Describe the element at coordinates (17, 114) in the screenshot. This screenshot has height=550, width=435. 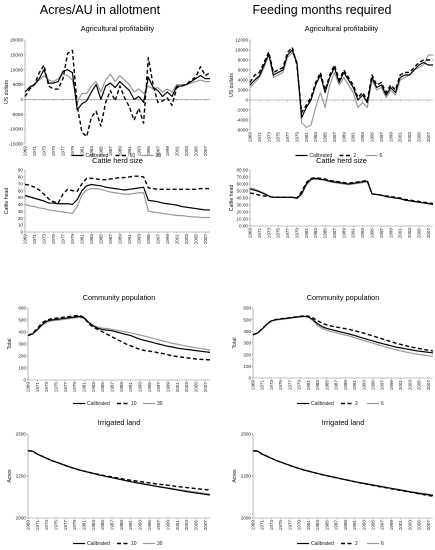
I see `y-tick-label: -5000` at that location.